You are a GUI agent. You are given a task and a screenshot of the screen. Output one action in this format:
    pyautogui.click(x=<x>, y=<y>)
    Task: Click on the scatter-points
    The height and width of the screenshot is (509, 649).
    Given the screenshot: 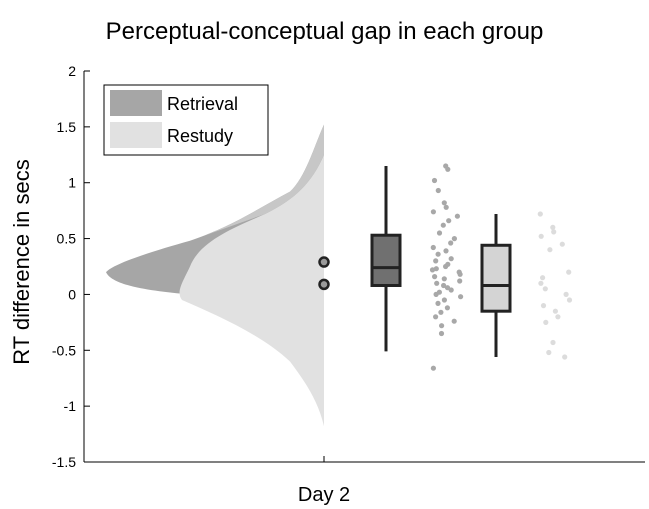 What is the action you would take?
    pyautogui.click(x=501, y=267)
    